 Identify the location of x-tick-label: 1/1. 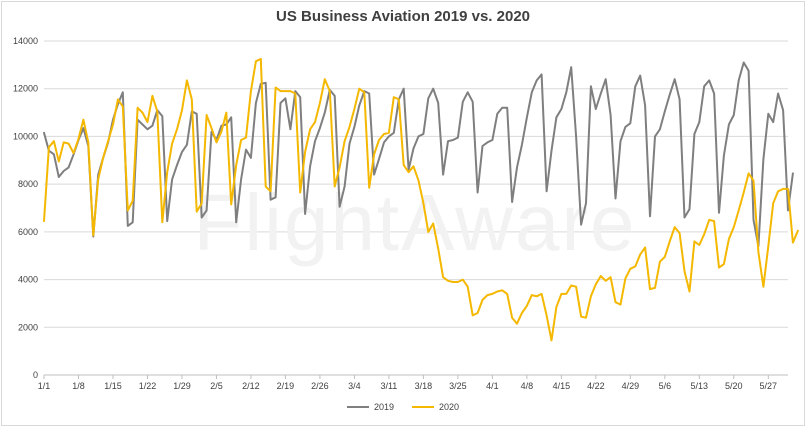
(44, 386).